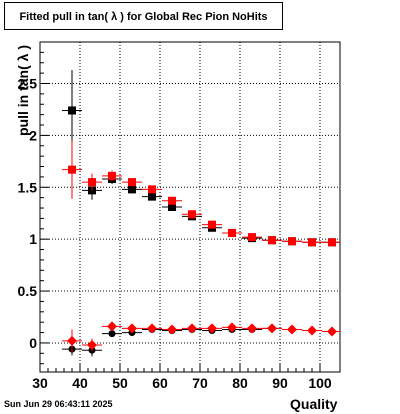 Image resolution: width=400 pixels, height=414 pixels. Describe the element at coordinates (320, 383) in the screenshot. I see `x-tick-label: 100` at that location.